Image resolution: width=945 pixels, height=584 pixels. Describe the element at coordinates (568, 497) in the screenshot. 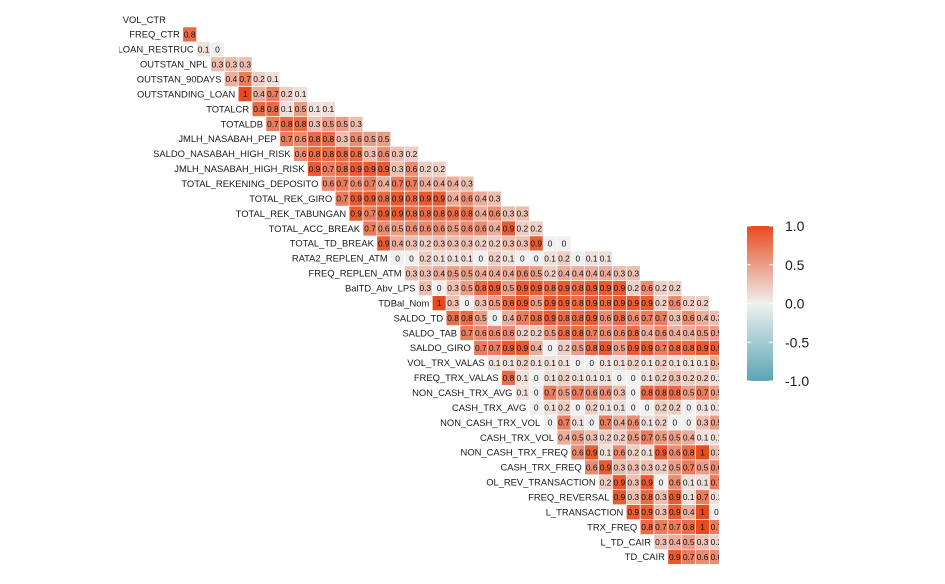

I see `variable-label: FREQ_REVERSAL` at that location.